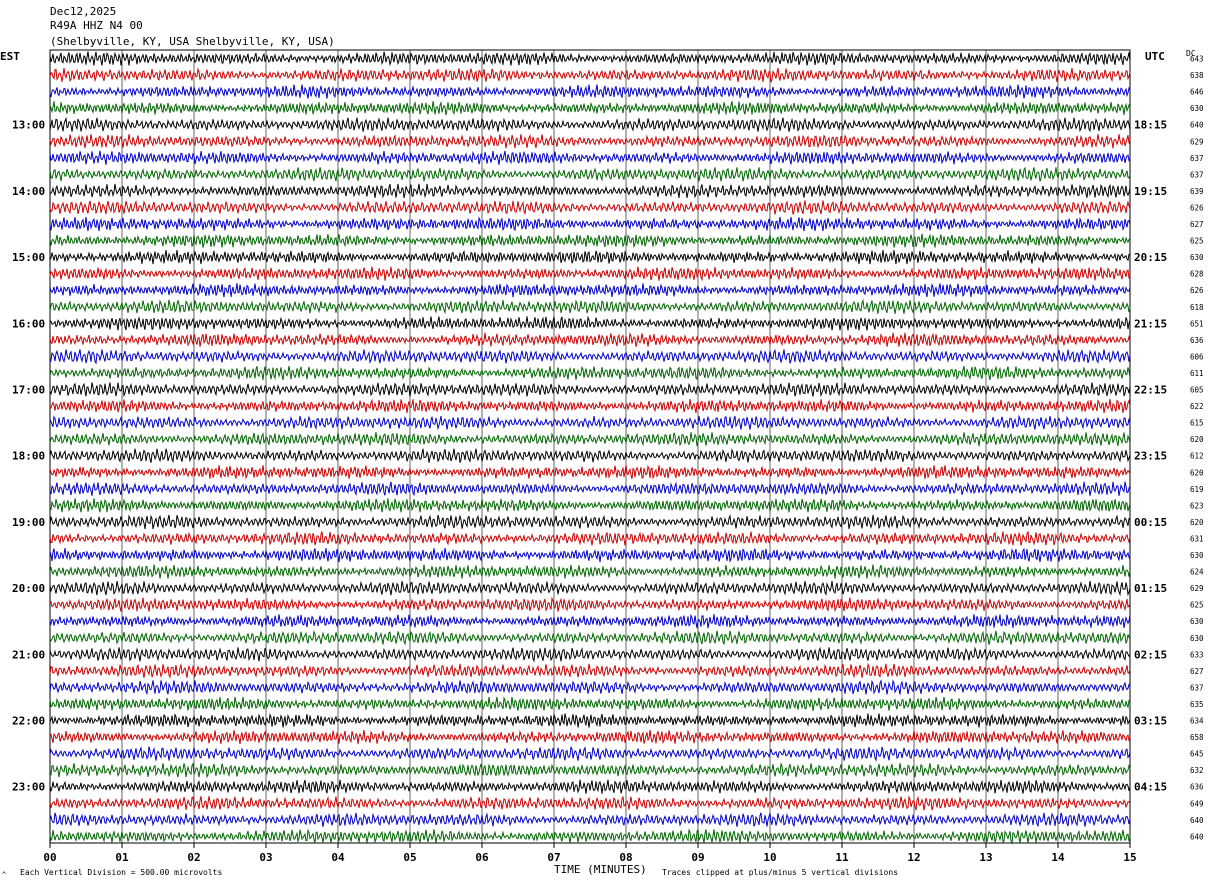  I want to click on dc-offset-label: 628, so click(1197, 274).